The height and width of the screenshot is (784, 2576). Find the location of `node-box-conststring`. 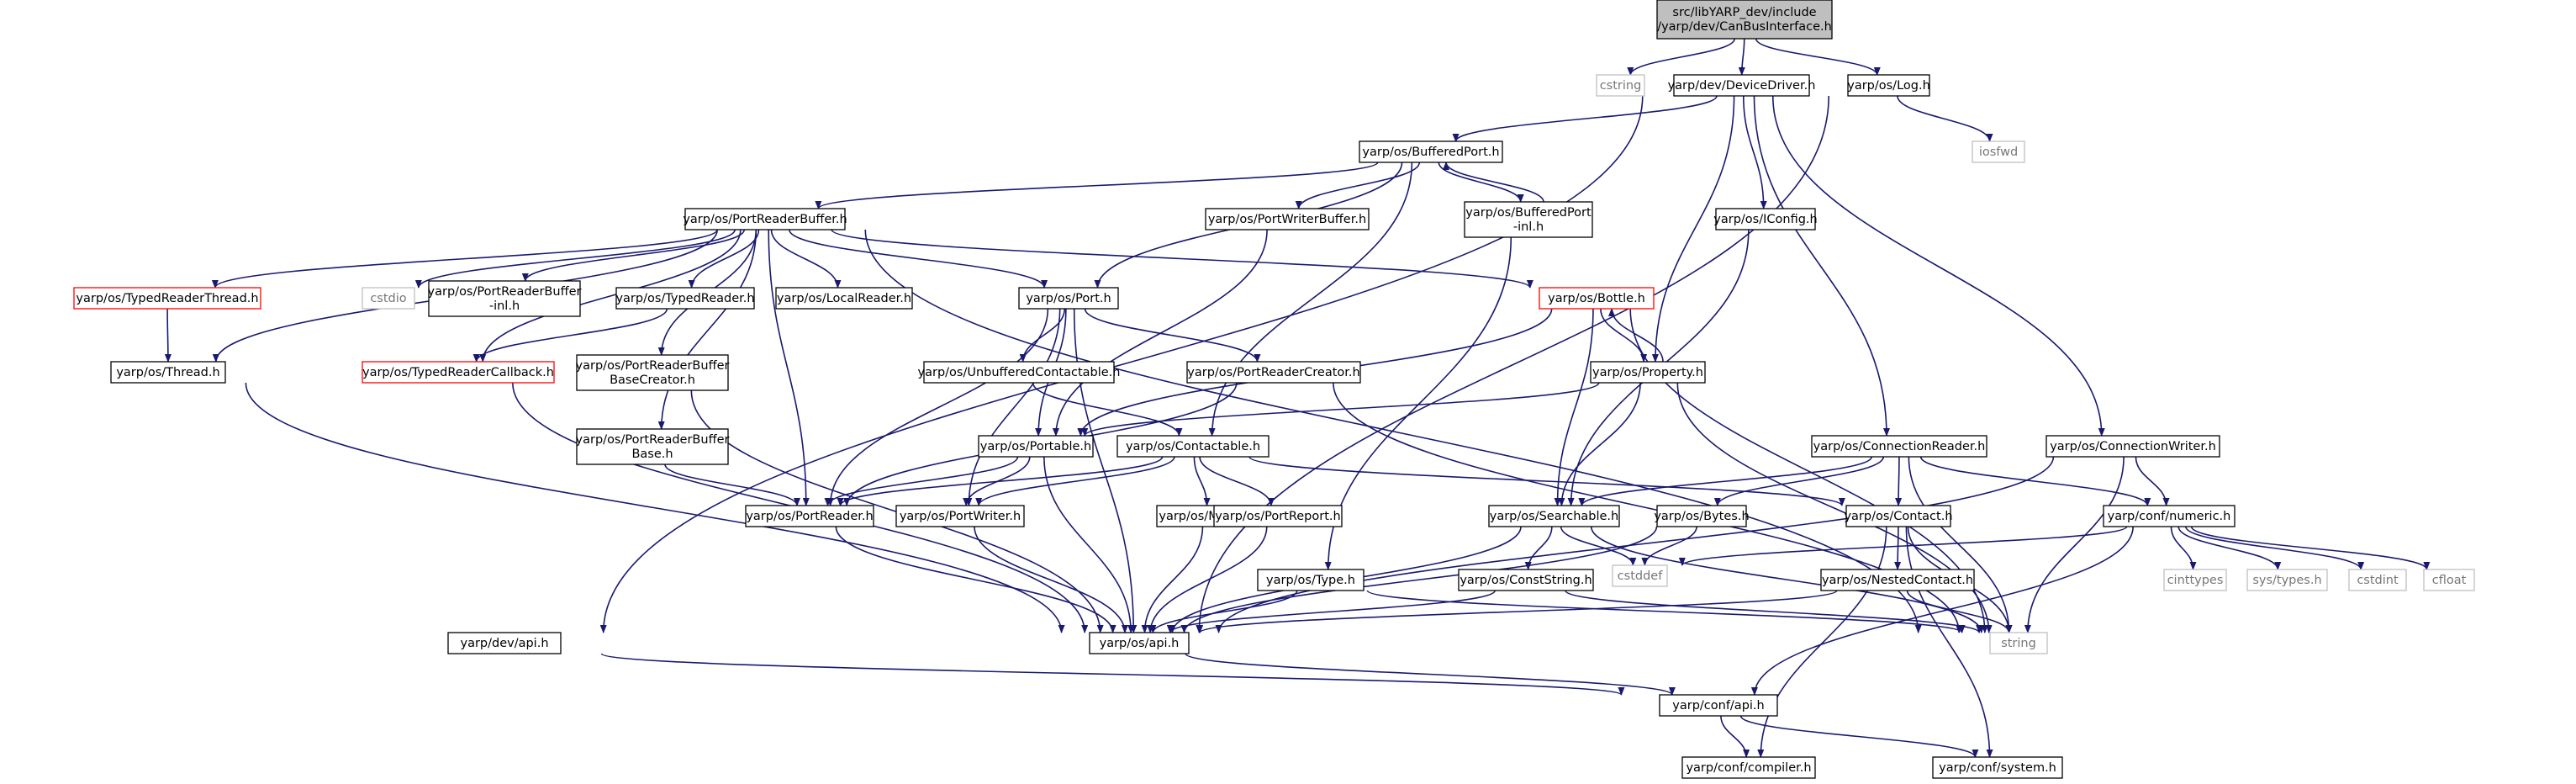

node-box-conststring is located at coordinates (1526, 580).